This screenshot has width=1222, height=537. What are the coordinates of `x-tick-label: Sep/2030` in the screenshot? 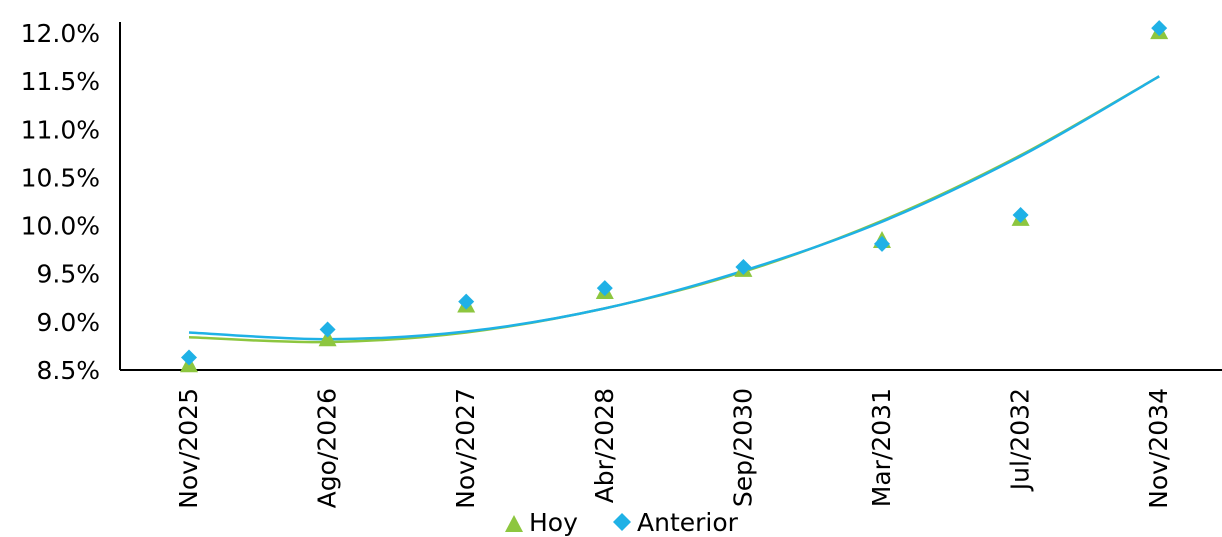 It's located at (742, 447).